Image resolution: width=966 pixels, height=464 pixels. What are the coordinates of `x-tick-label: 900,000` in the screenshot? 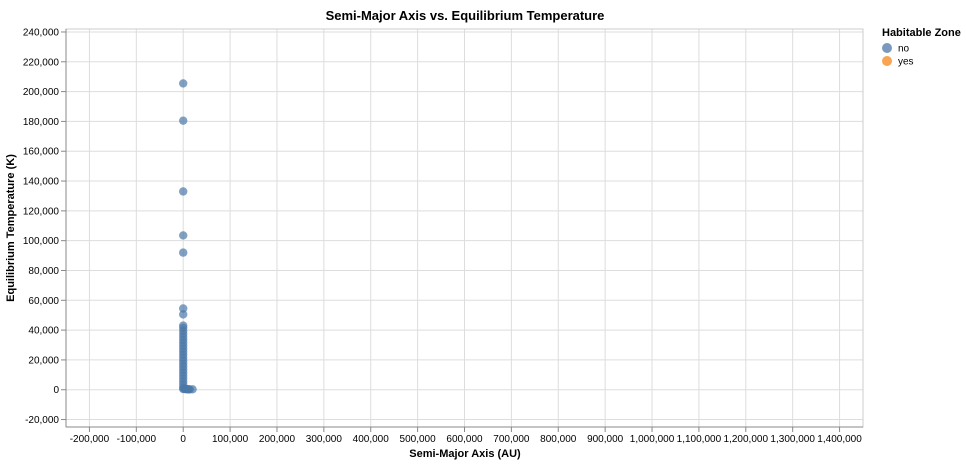 It's located at (605, 439).